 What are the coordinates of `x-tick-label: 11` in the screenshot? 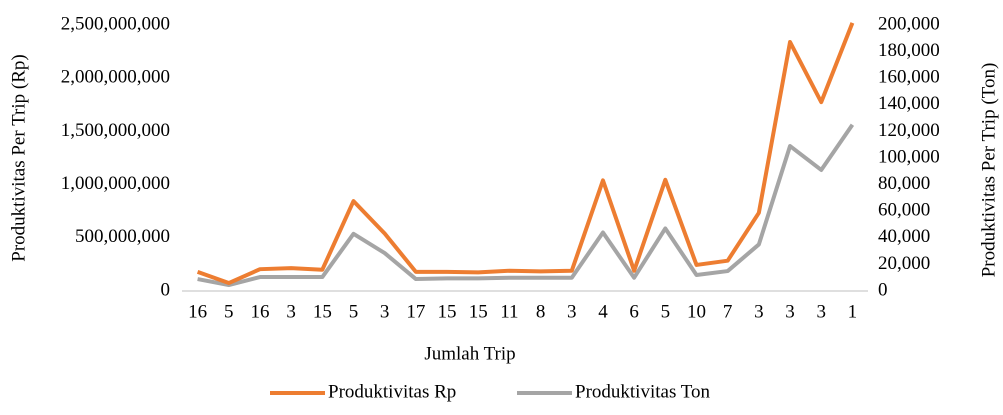 It's located at (509, 311).